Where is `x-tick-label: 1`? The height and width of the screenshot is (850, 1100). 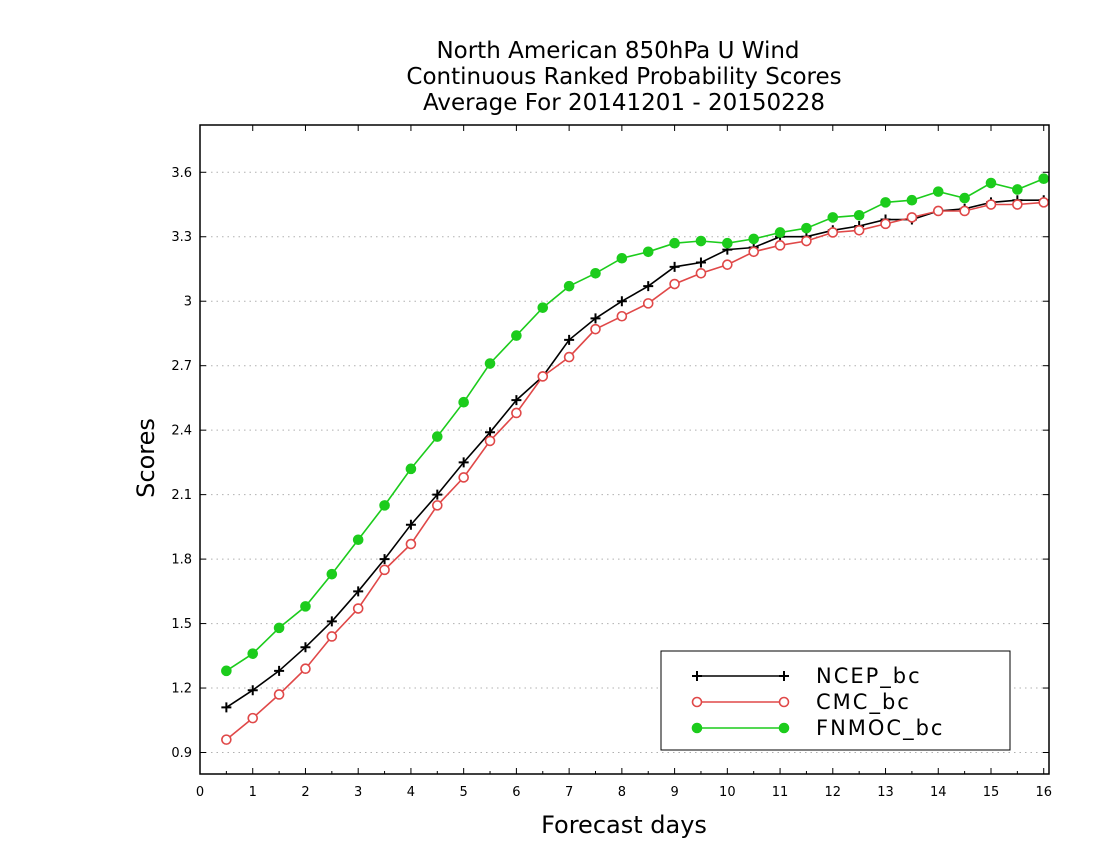
x-tick-label: 1 is located at coordinates (253, 792).